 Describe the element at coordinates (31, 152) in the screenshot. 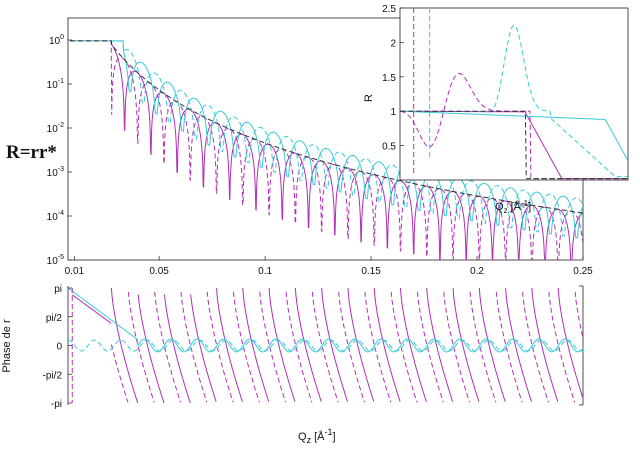

I see `figure-label: R=rr*` at that location.